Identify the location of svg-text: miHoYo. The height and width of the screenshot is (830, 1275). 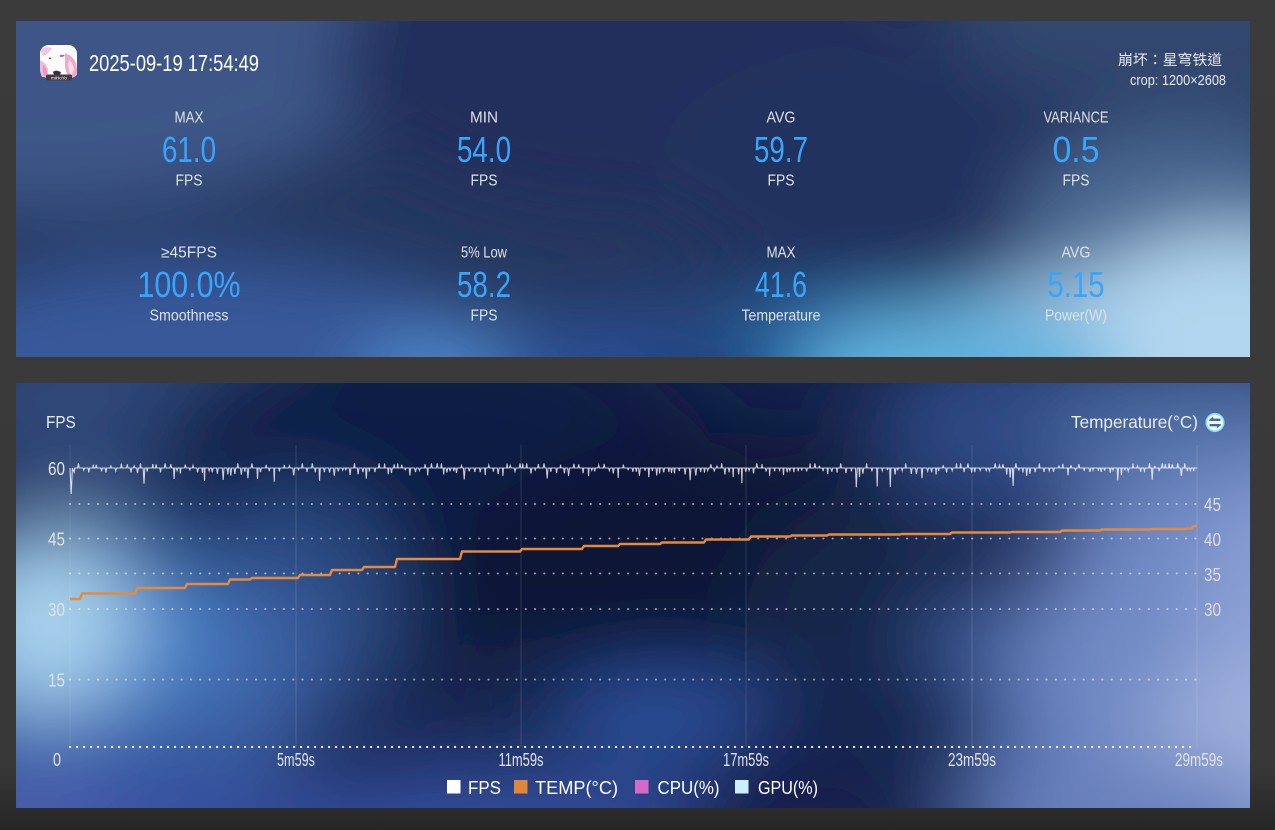
(59, 78).